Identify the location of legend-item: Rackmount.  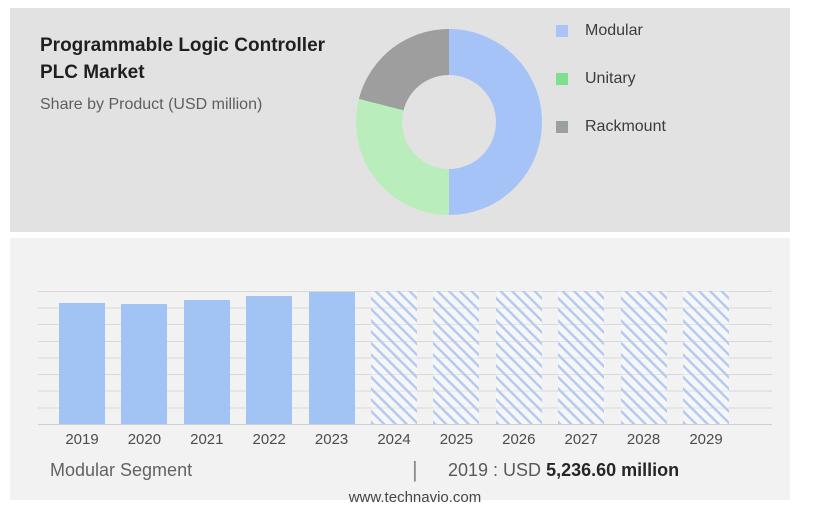
(611, 127).